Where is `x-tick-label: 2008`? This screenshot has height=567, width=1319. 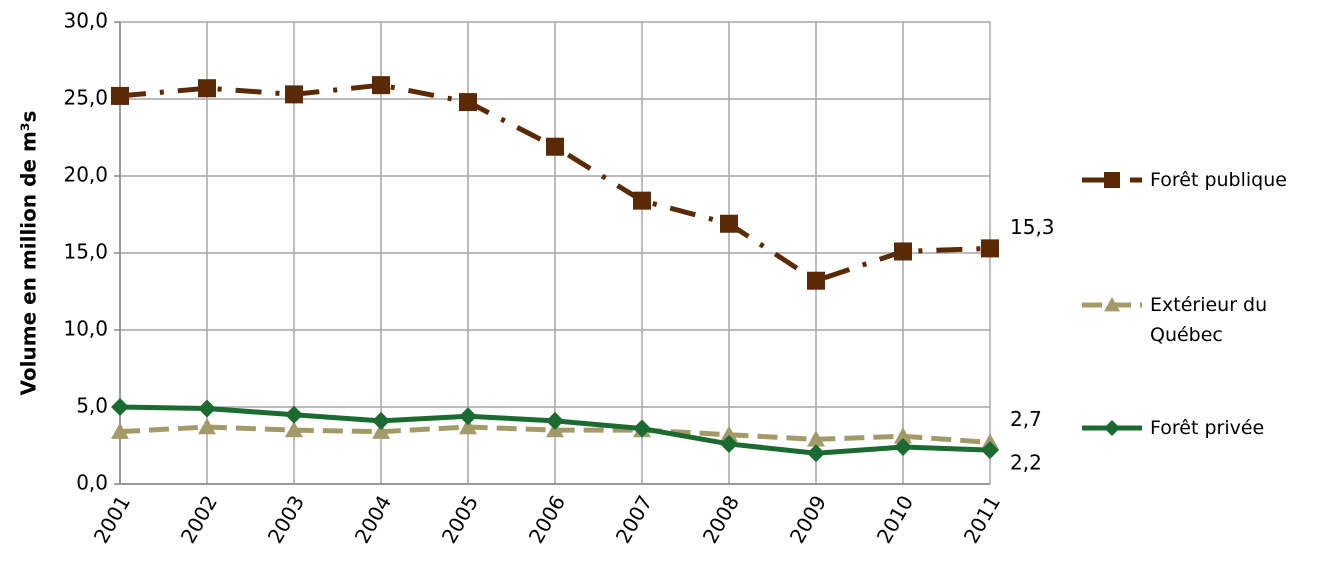
x-tick-label: 2008 is located at coordinates (721, 519).